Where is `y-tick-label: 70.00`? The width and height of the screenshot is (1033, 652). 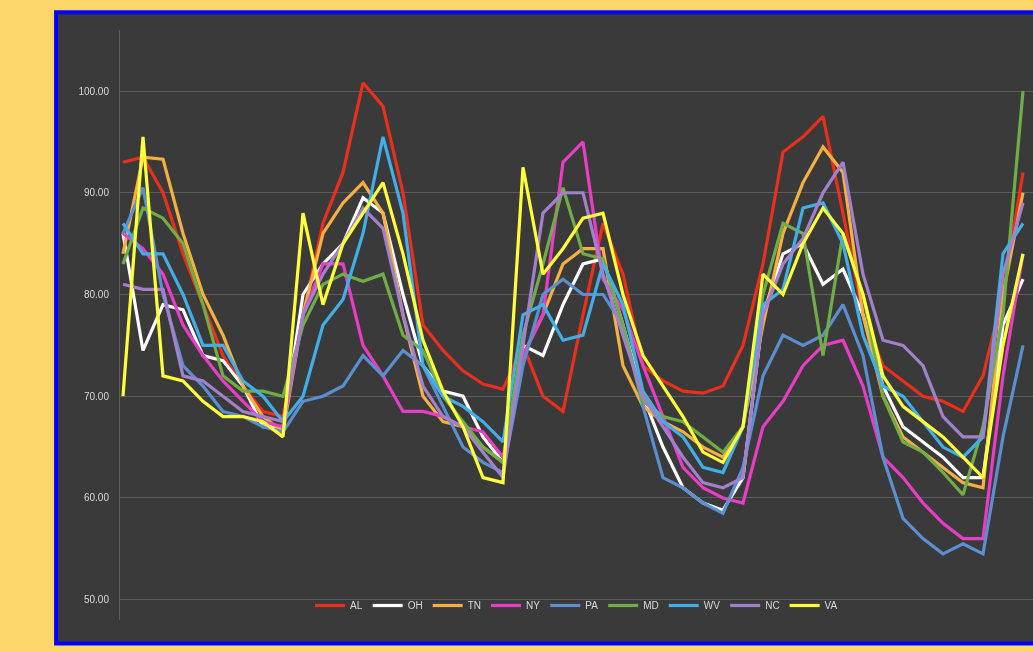
y-tick-label: 70.00 is located at coordinates (96, 396).